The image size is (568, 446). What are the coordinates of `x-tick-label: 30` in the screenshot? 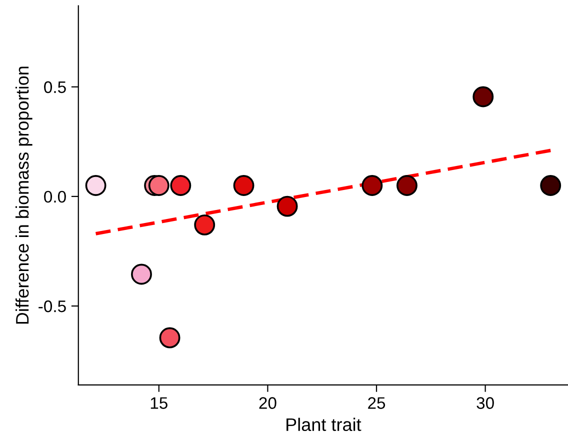 It's located at (485, 403).